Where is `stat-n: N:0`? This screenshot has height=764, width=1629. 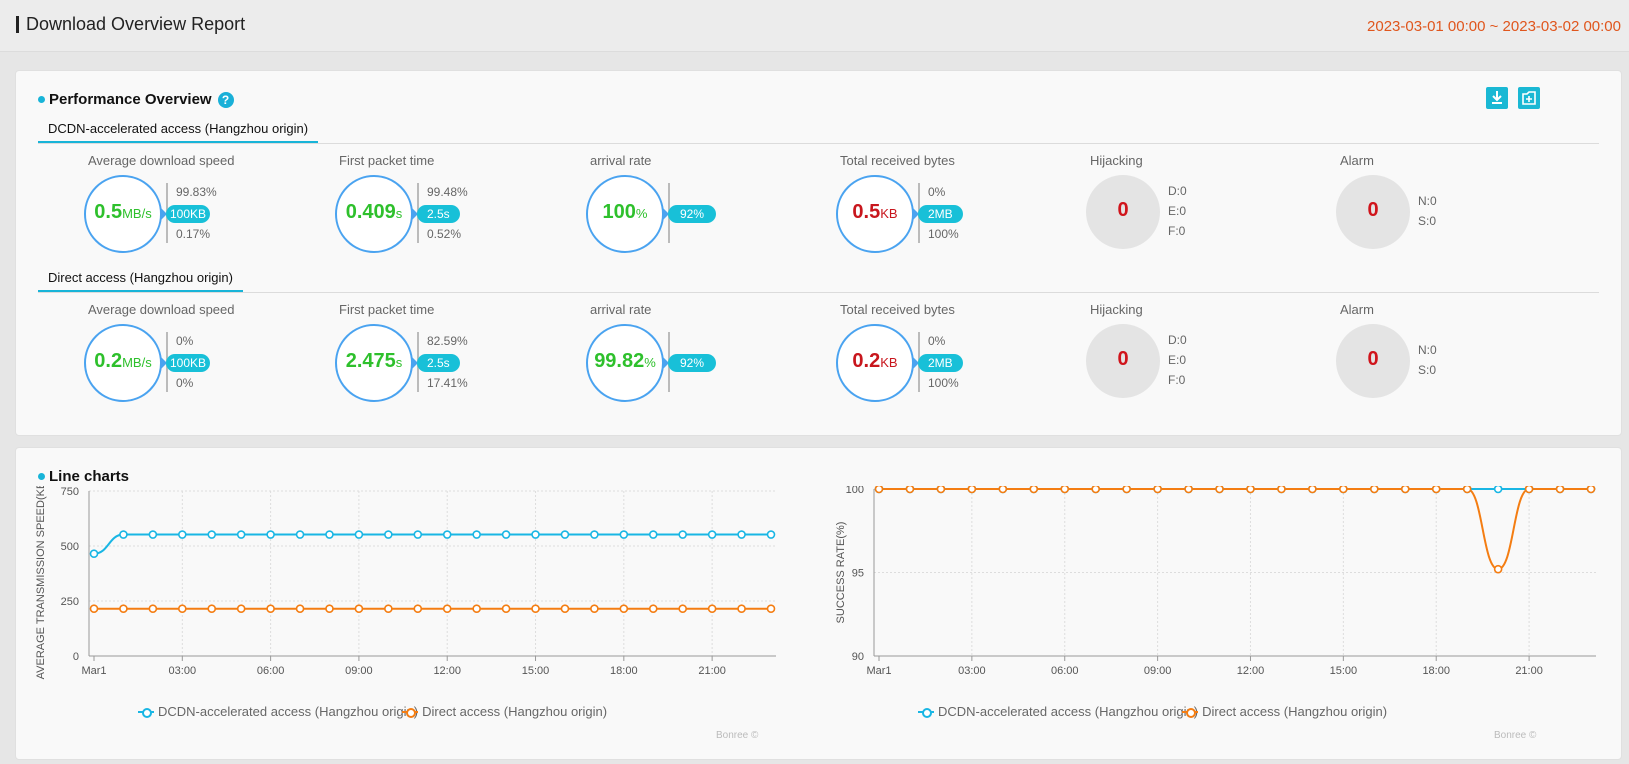
stat-n: N:0 is located at coordinates (1427, 201).